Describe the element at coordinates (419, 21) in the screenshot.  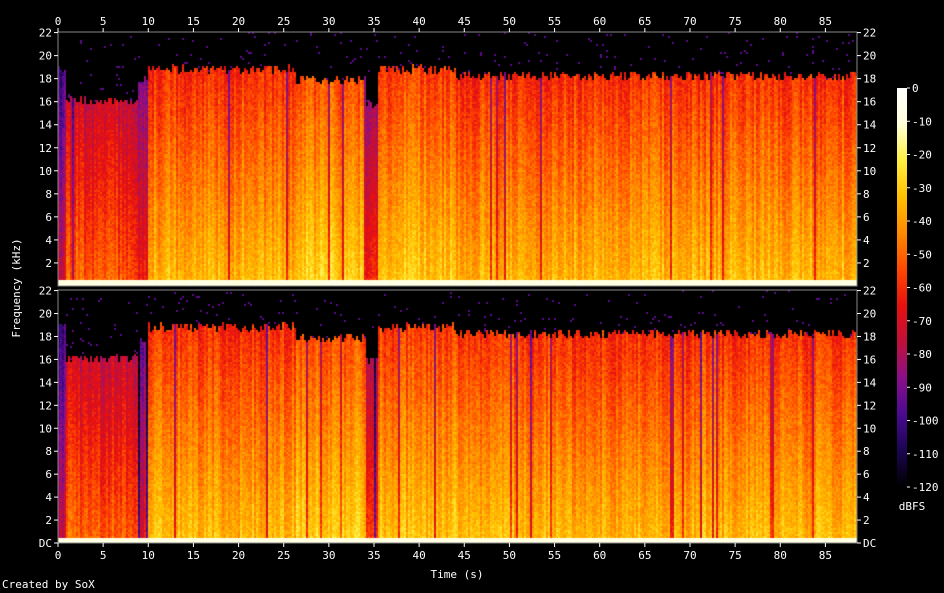
I see `x-tick-label-top: 40` at that location.